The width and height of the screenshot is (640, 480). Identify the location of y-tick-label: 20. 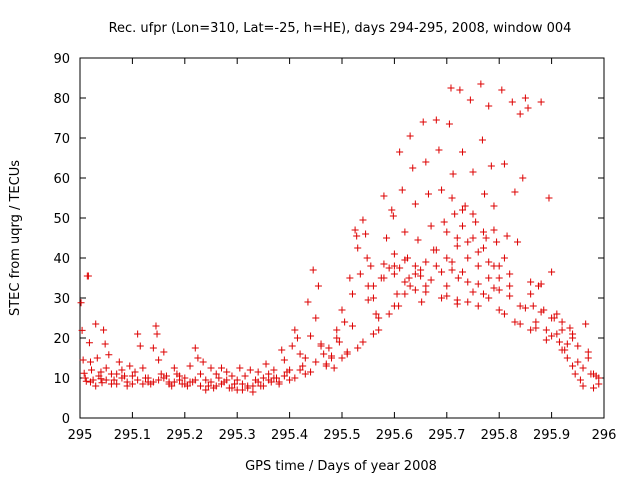
(61, 339).